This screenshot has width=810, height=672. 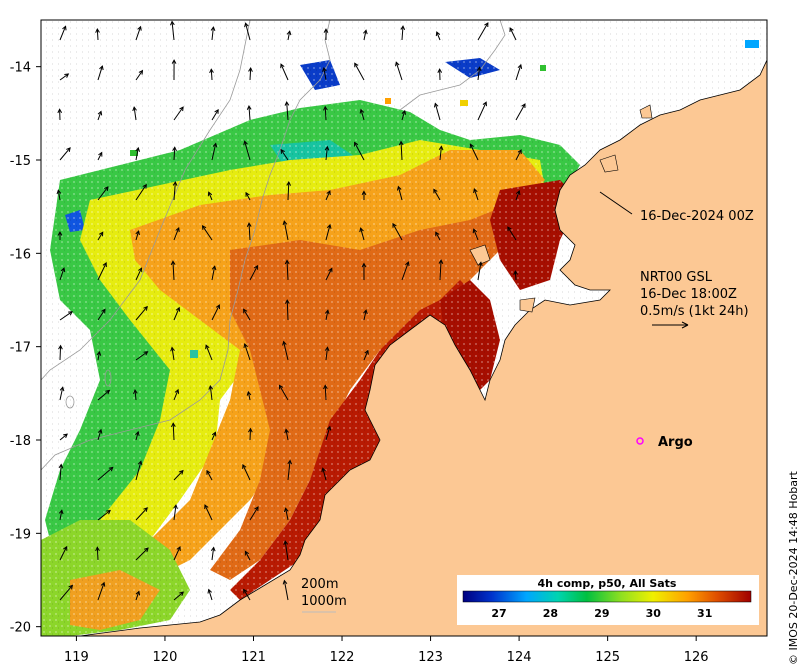 I want to click on current-scale-label: 0.5m/s (1kt 24h), so click(x=694, y=311).